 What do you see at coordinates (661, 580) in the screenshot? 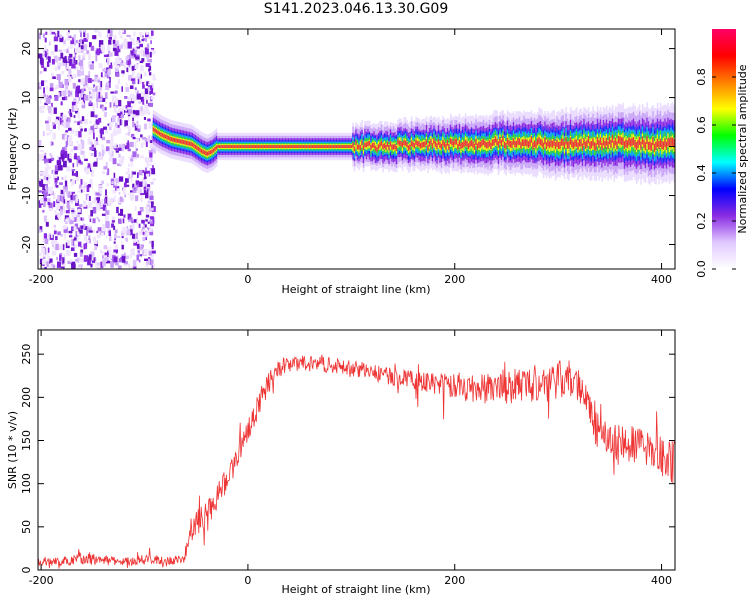
I see `snr-x-tick-label: 400` at bounding box center [661, 580].